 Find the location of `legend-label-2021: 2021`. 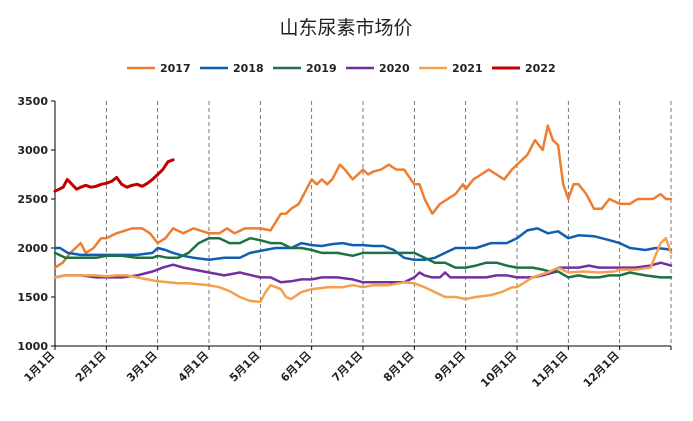

legend-label-2021: 2021 is located at coordinates (467, 68).